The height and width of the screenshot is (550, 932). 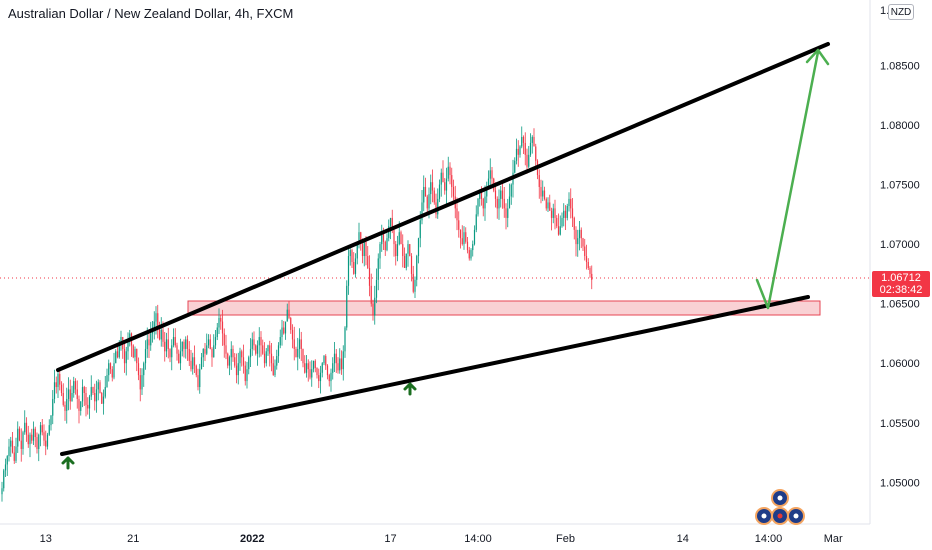 I want to click on time-axis: 13 21 2022 17 14:00 Feb 14 14:00 Mar, so click(x=441, y=539).